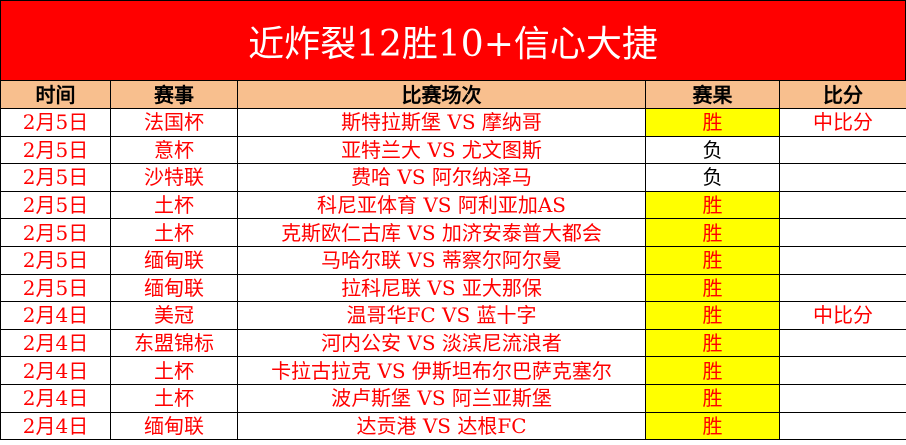 The height and width of the screenshot is (445, 906). What do you see at coordinates (174, 94) in the screenshot?
I see `header-league: 赛事` at bounding box center [174, 94].